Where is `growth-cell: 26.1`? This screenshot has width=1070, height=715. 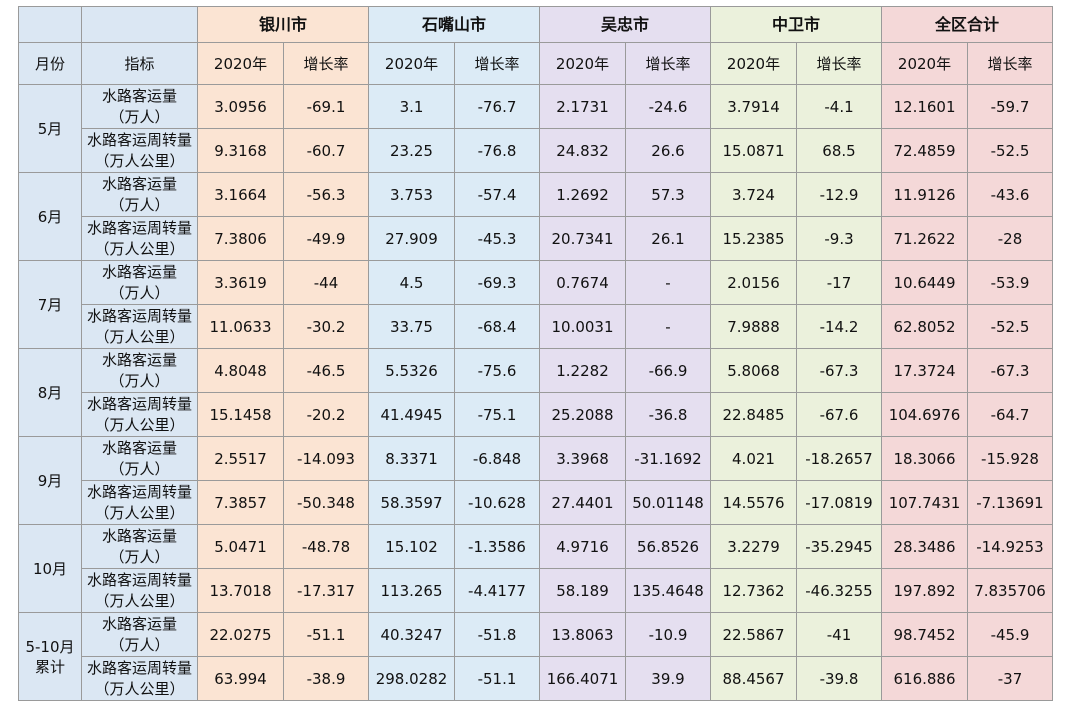 growth-cell: 26.1 is located at coordinates (668, 238).